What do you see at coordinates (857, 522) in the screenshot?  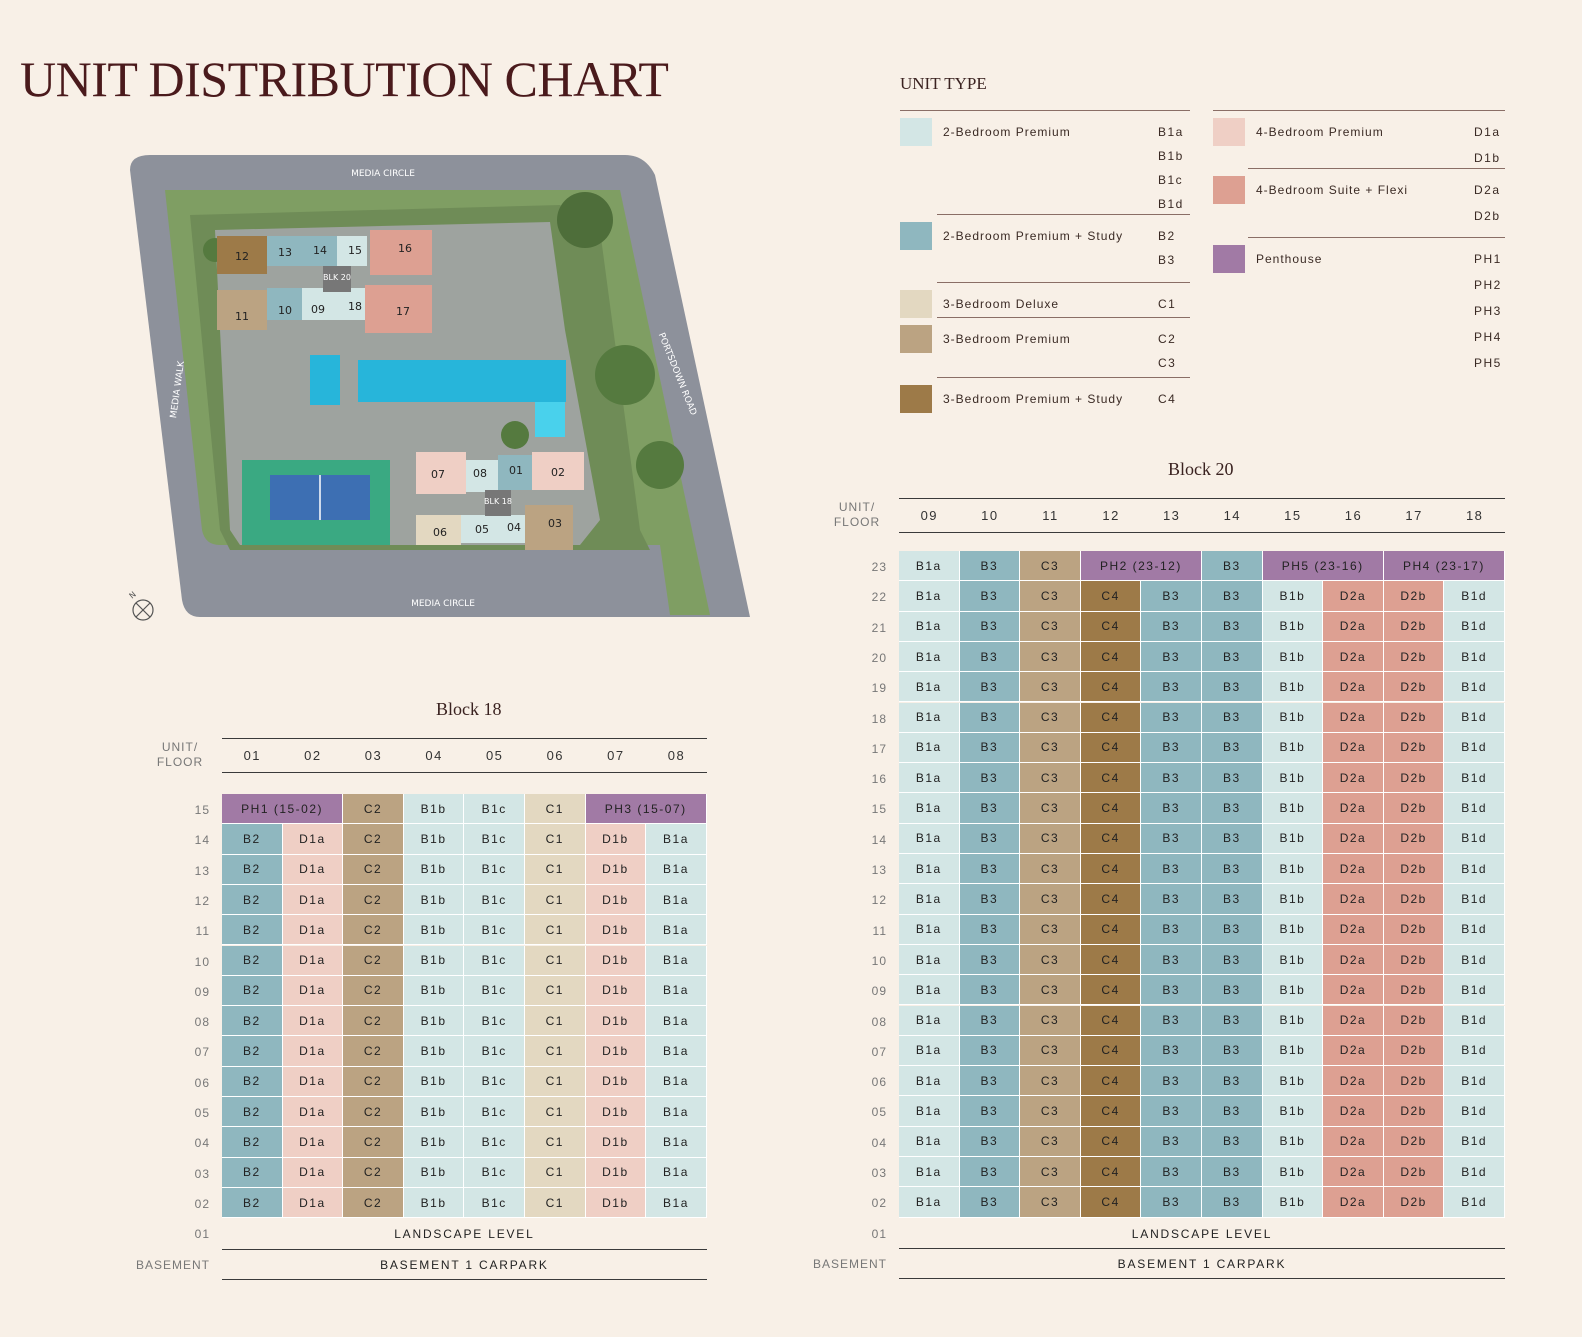 I see `unit-floor-label: FLOOR` at bounding box center [857, 522].